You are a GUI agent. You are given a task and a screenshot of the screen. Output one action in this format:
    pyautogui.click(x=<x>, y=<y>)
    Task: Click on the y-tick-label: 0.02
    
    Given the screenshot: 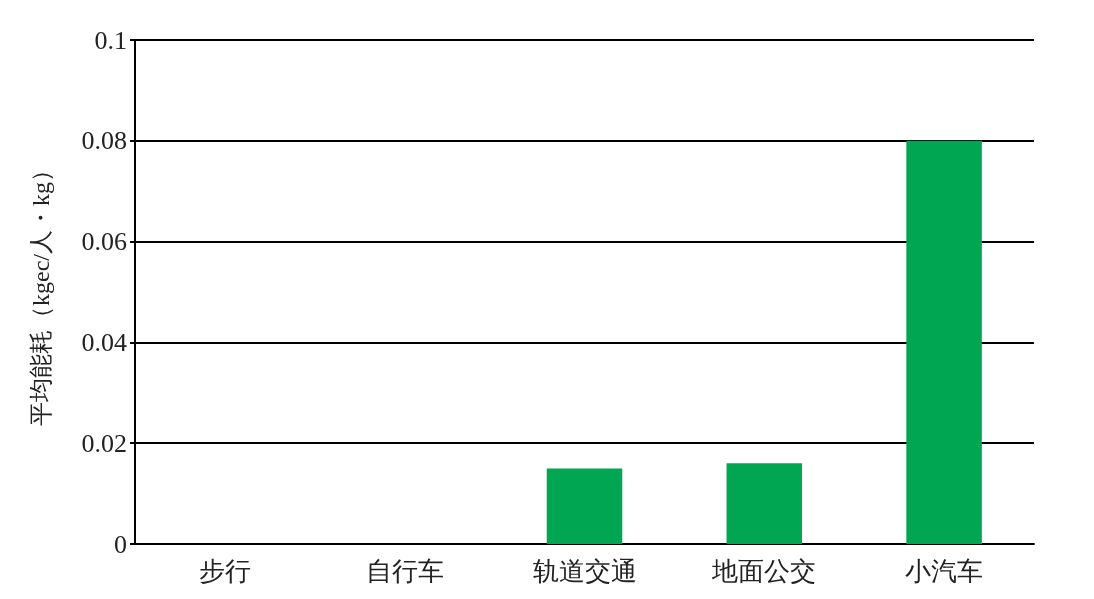 What is the action you would take?
    pyautogui.click(x=104, y=443)
    